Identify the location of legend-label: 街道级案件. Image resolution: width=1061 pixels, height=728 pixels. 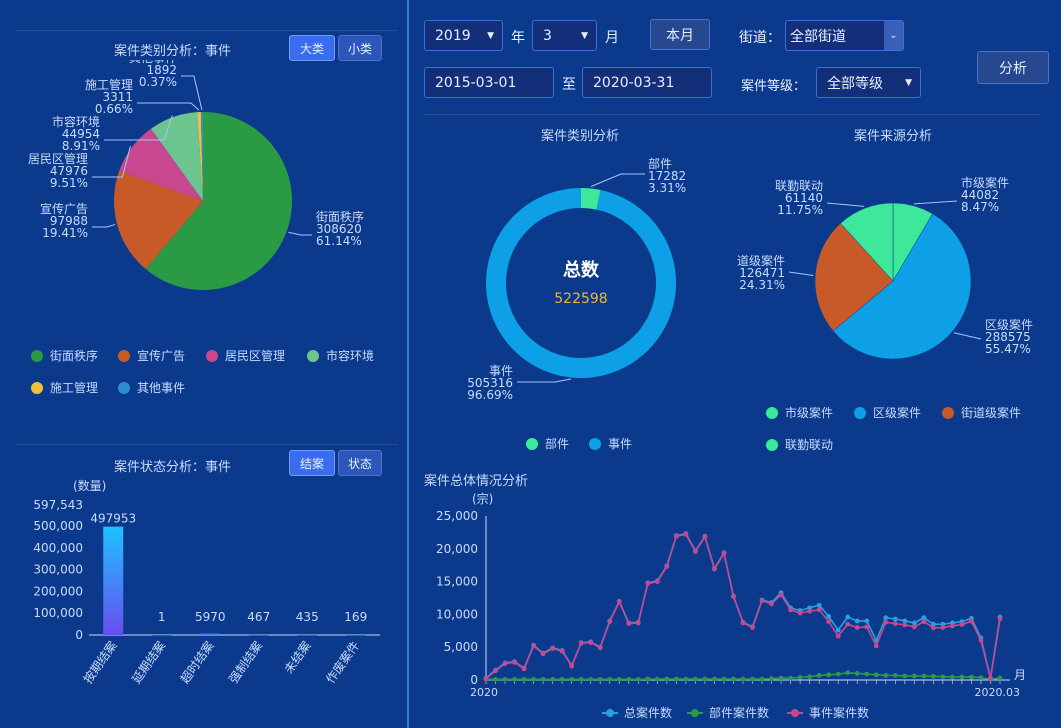
(991, 412).